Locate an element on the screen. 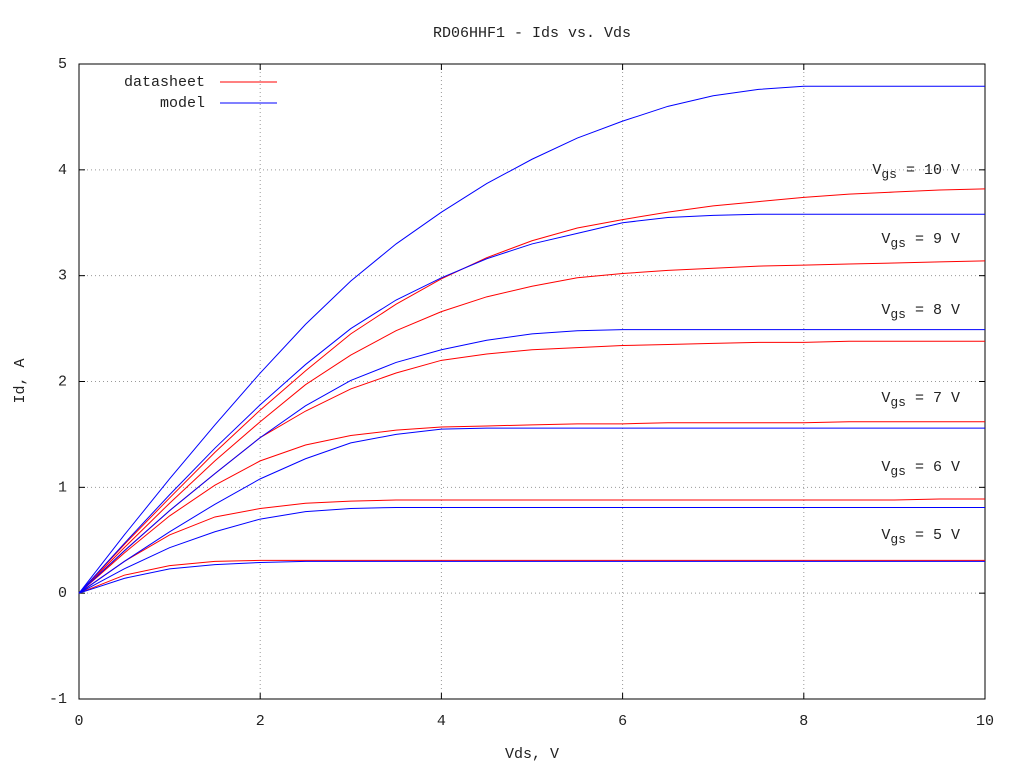 The width and height of the screenshot is (1024, 768). annotation-tail: = 7 V is located at coordinates (933, 398).